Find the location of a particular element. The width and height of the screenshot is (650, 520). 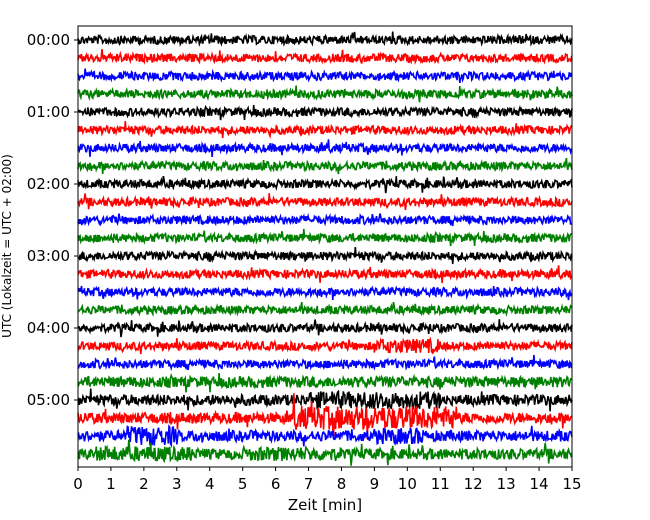

x-tick-label: 7 is located at coordinates (309, 484).